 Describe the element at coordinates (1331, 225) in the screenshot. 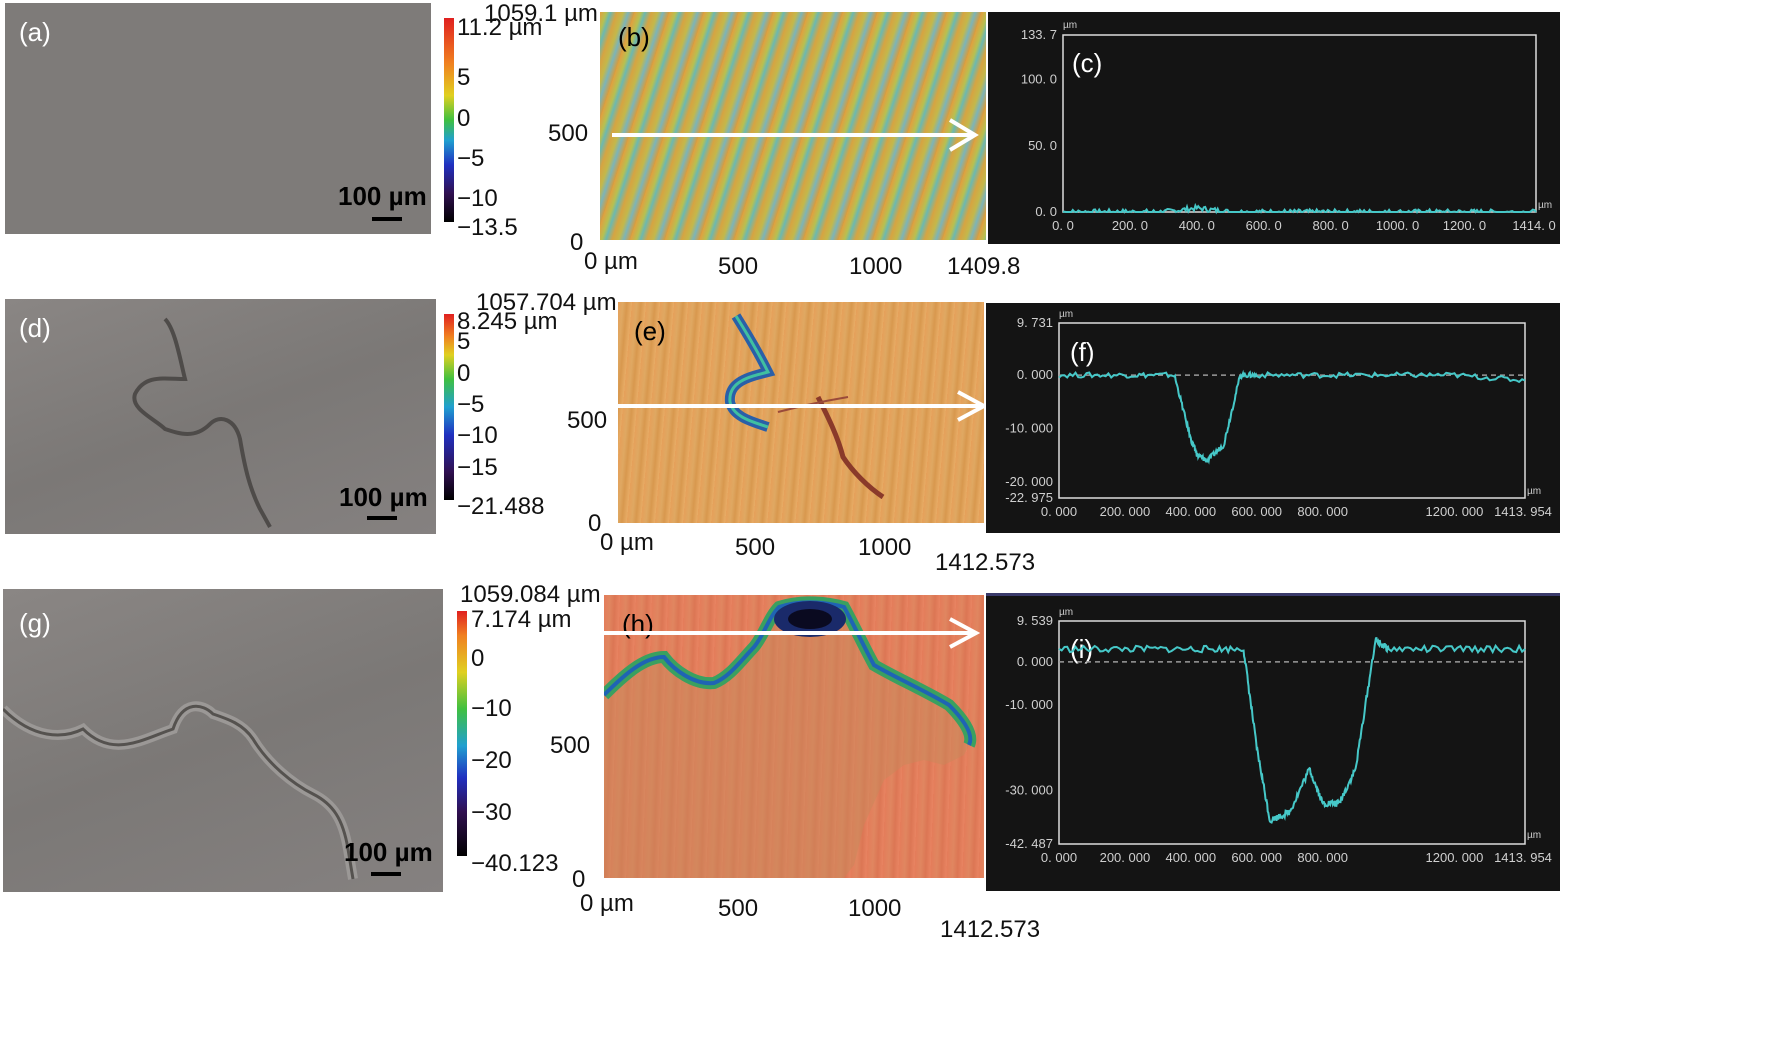

I see `profile-x-tick: 800. 0` at that location.